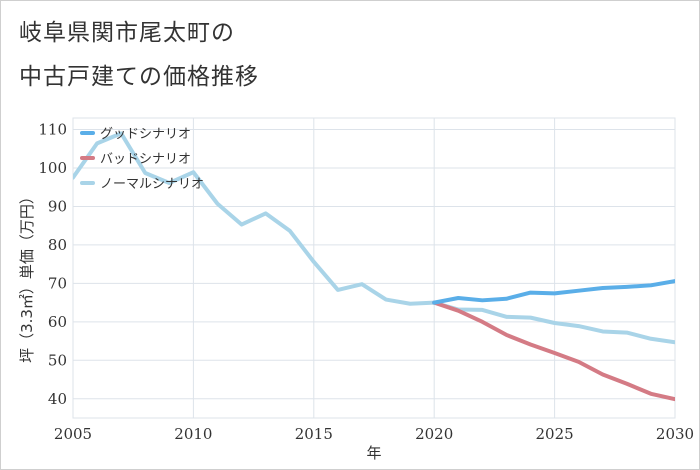 The width and height of the screenshot is (700, 470). Describe the element at coordinates (52, 130) in the screenshot. I see `y-tick-110: 110` at that location.